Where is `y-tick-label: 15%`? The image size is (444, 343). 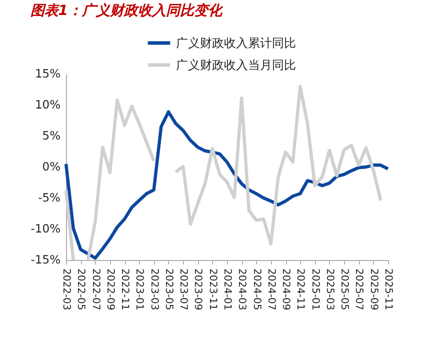
y-tick-label: 15% is located at coordinates (47, 73).